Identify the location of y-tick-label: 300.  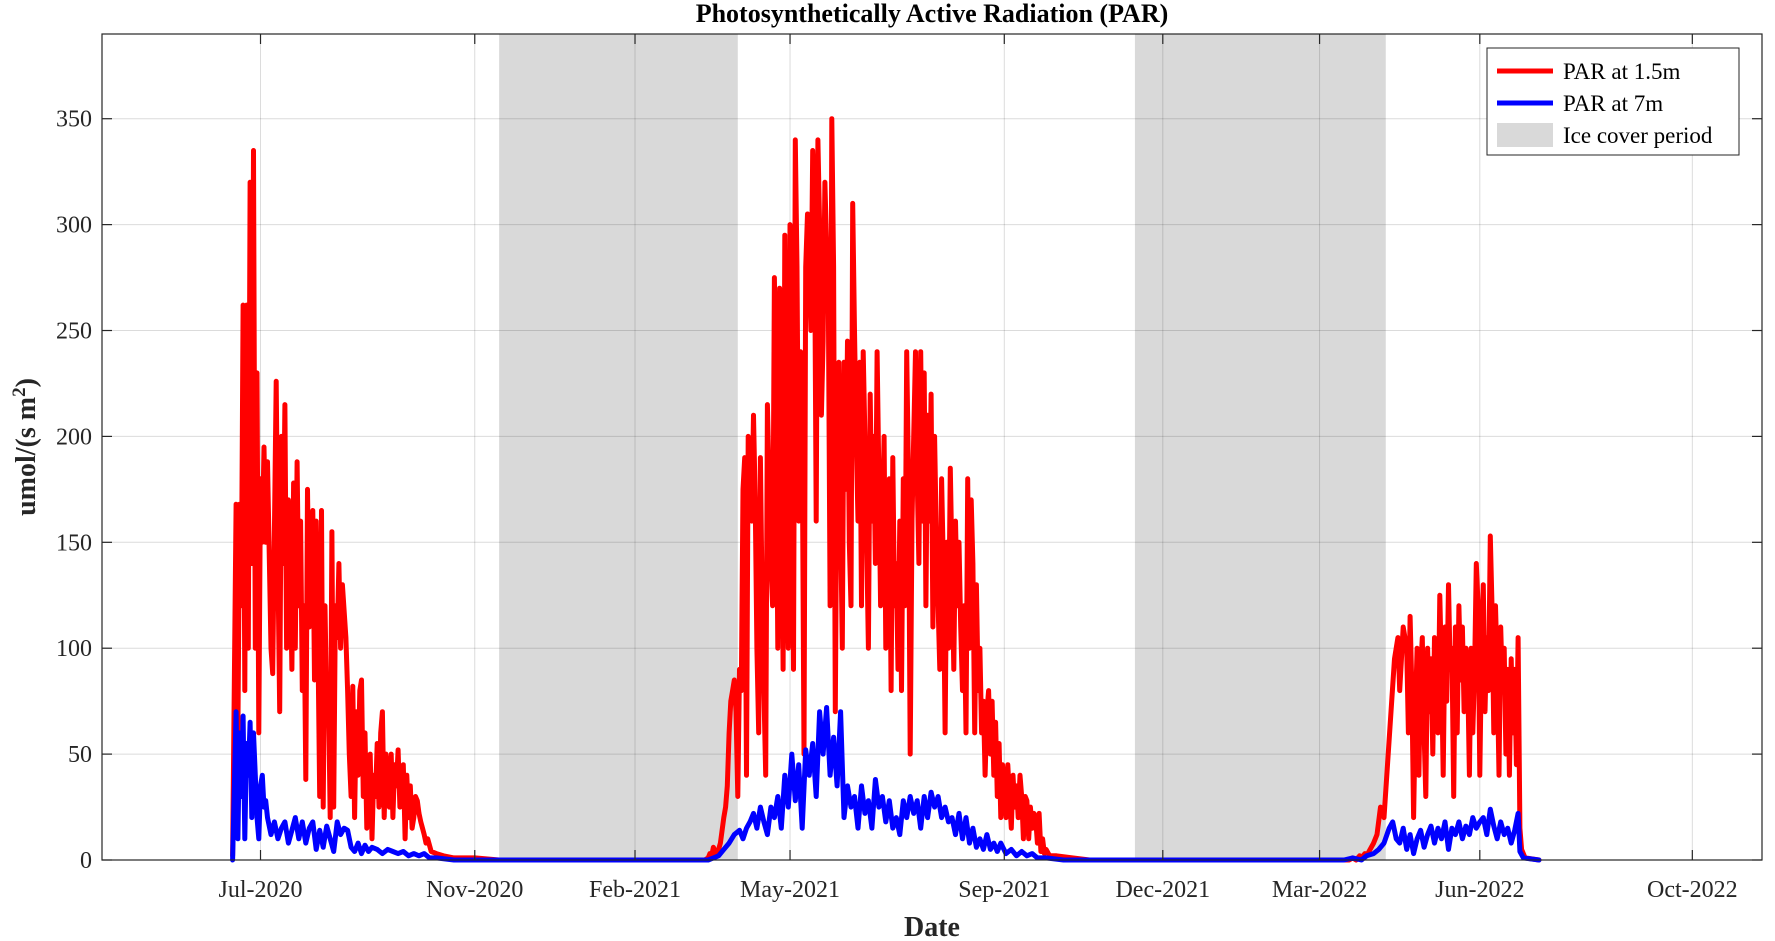
(74, 226).